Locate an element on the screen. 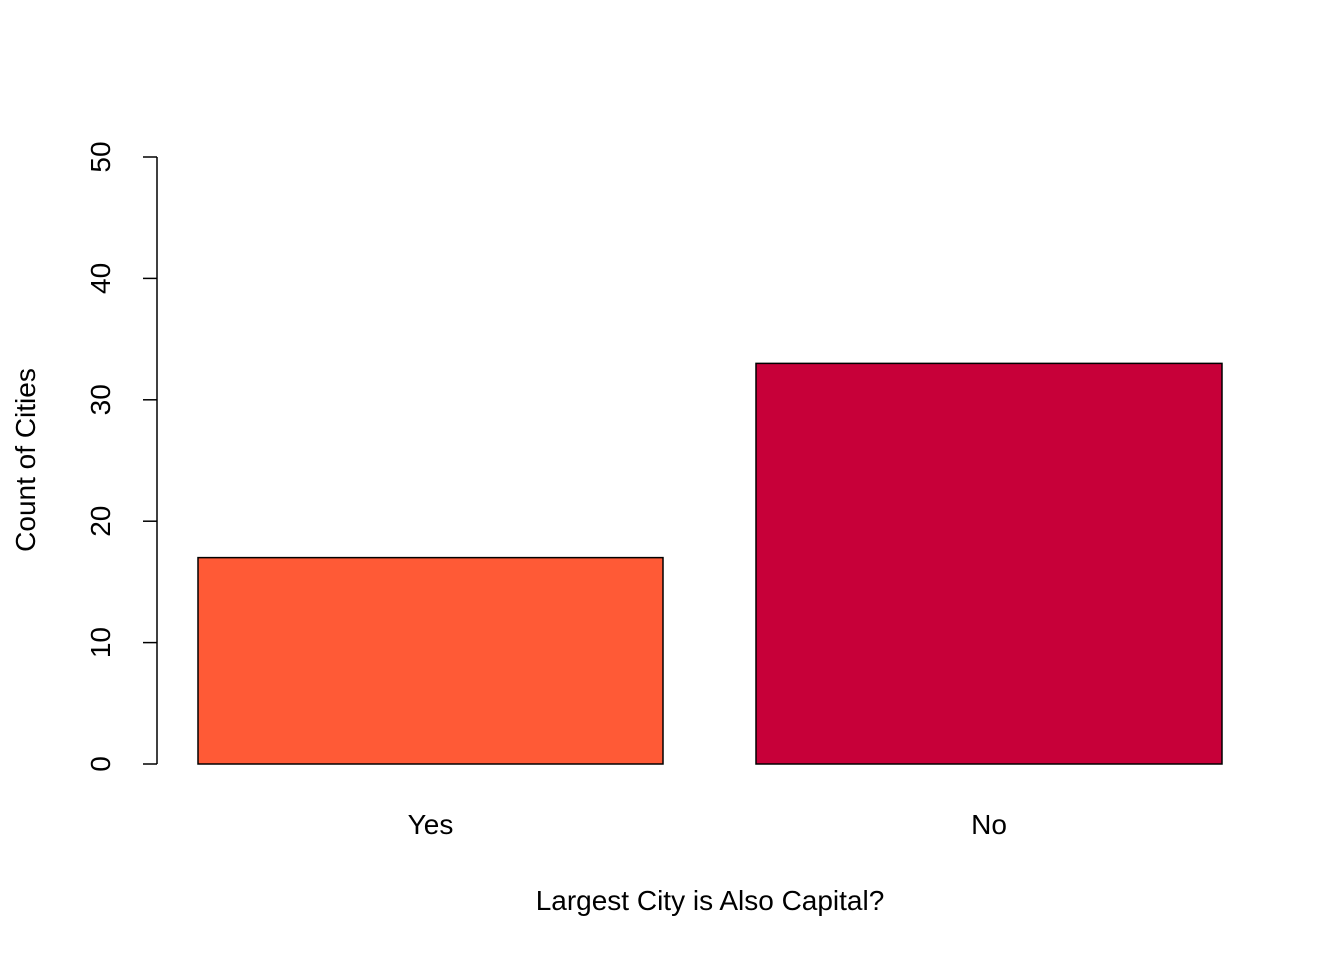 Image resolution: width=1344 pixels, height=960 pixels. bar-yes is located at coordinates (430, 660).